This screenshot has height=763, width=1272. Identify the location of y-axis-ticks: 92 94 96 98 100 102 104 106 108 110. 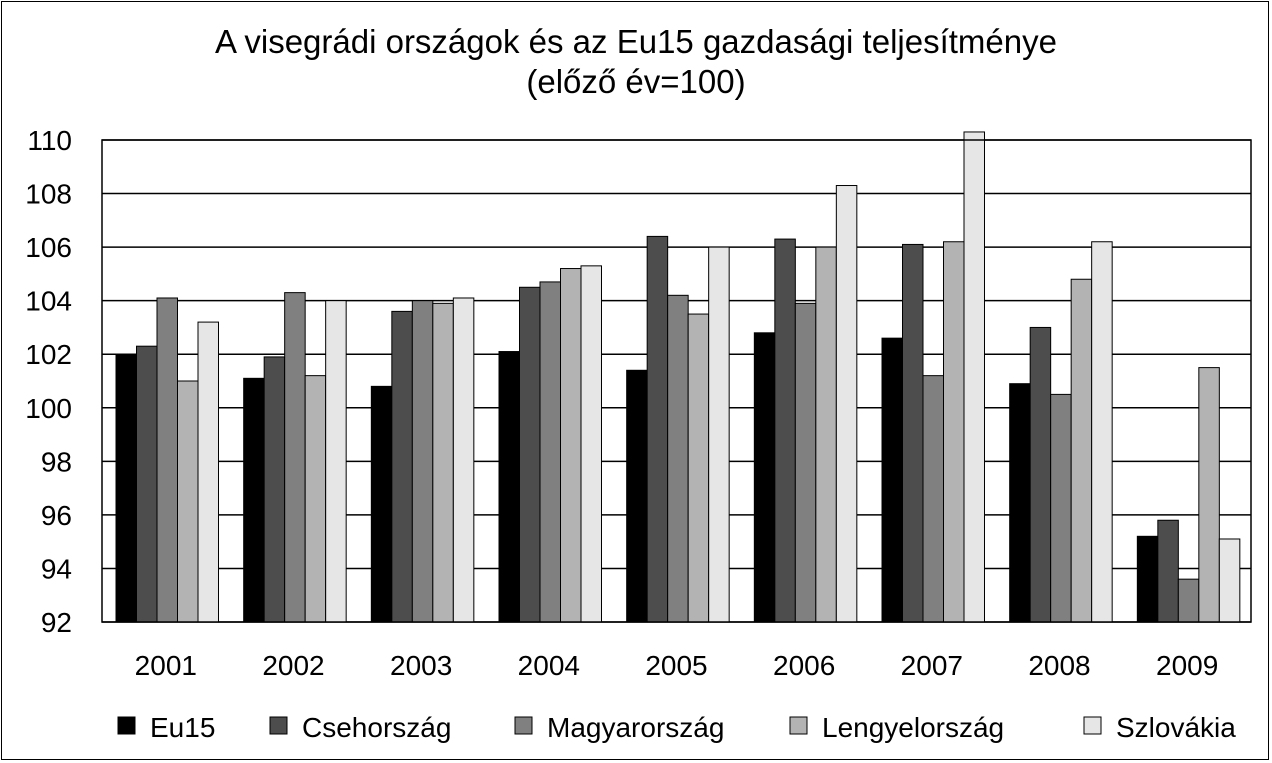
(48, 381).